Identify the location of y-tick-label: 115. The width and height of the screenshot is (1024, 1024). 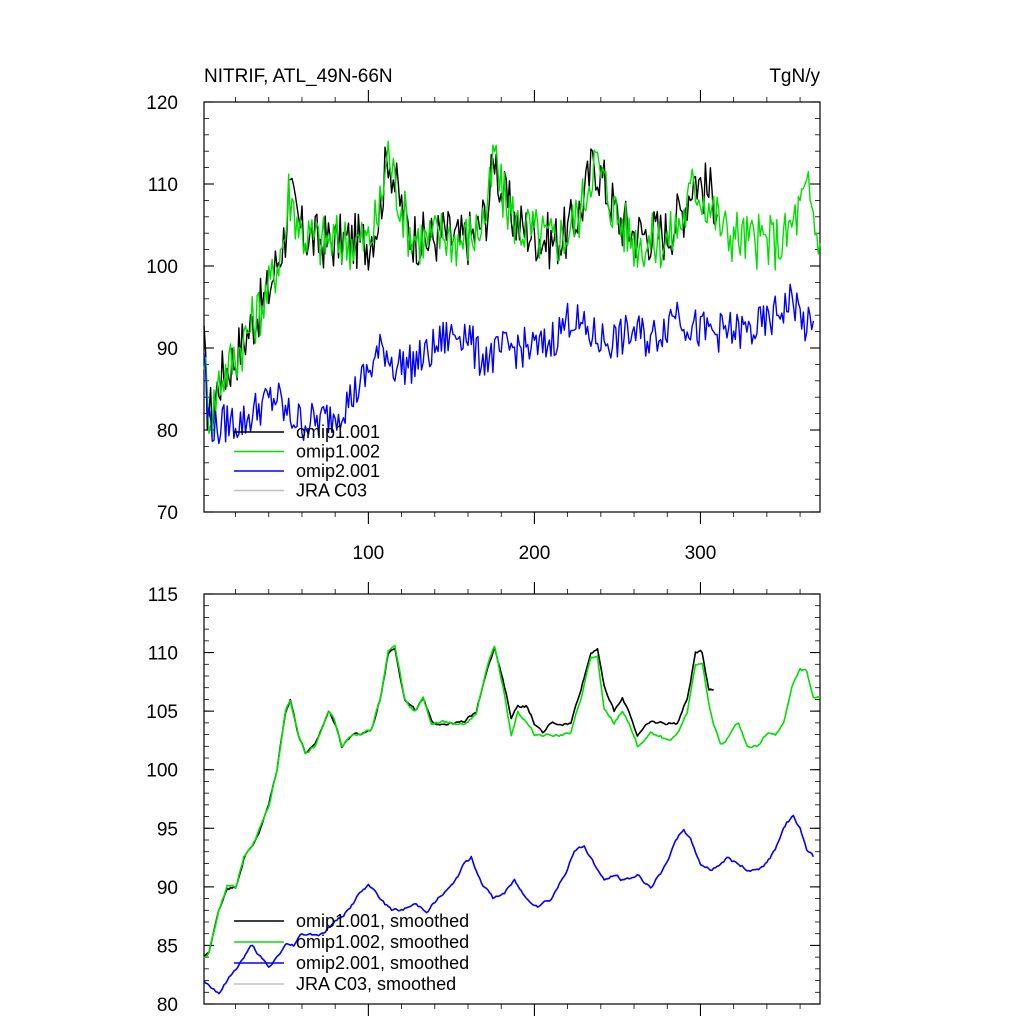
(163, 595).